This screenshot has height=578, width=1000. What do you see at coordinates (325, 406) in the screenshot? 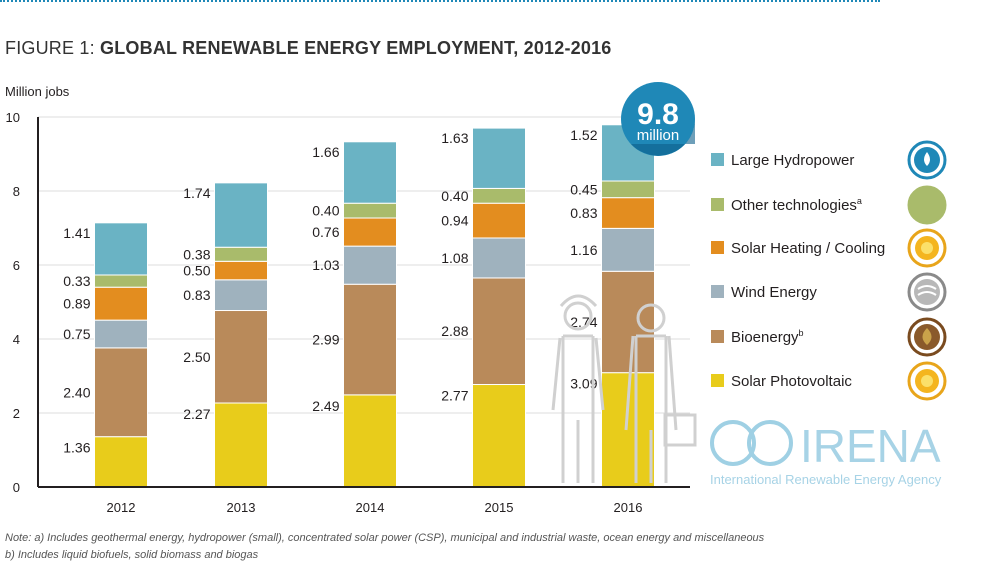
I see `data-label: 2.49` at bounding box center [325, 406].